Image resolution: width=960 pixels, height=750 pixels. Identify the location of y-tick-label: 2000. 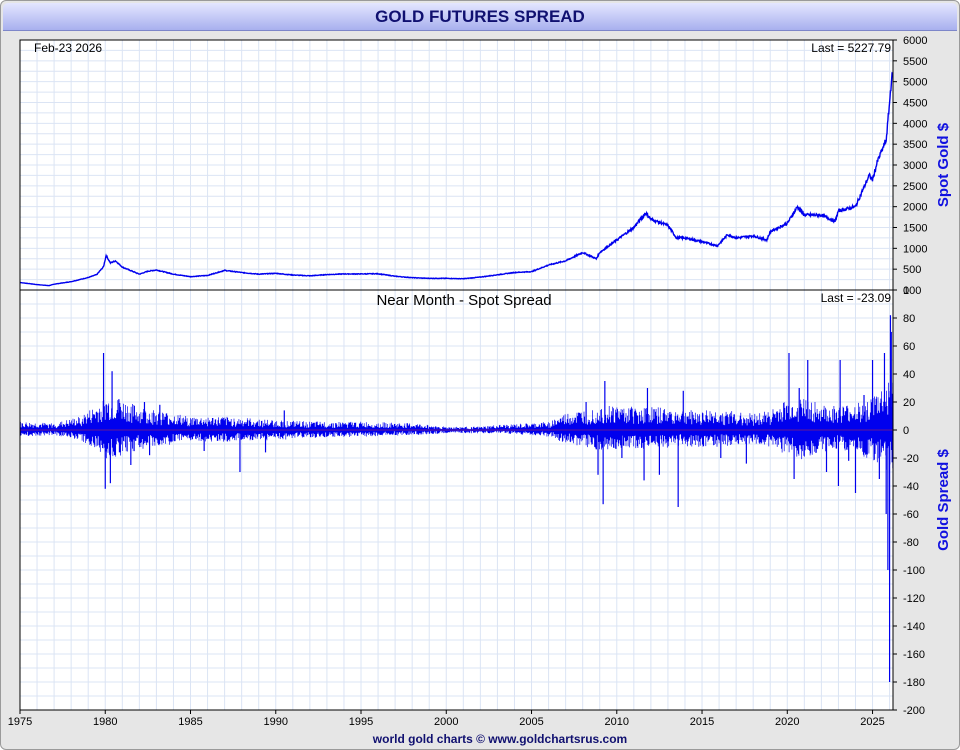
(915, 208).